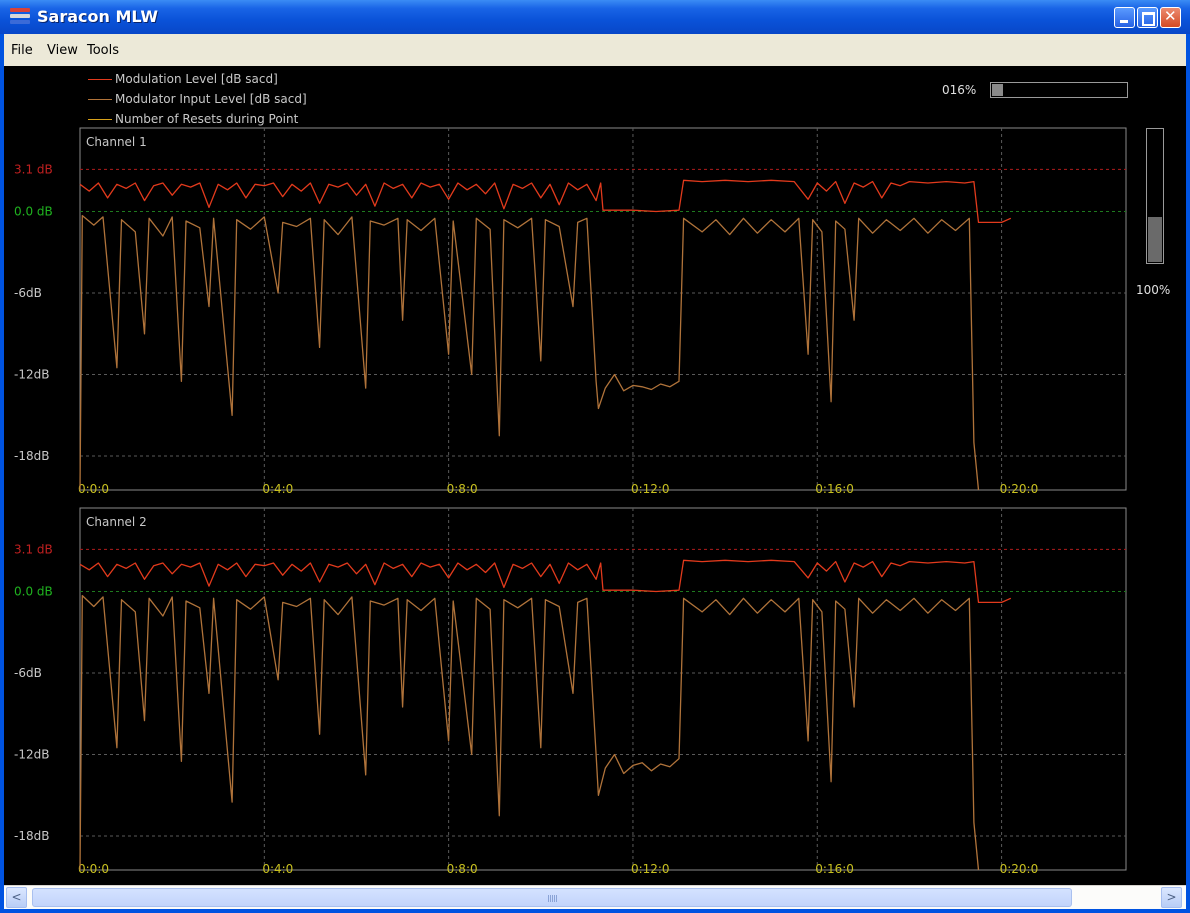  Describe the element at coordinates (100, 79) in the screenshot. I see `legend-swatch-modulation` at that location.